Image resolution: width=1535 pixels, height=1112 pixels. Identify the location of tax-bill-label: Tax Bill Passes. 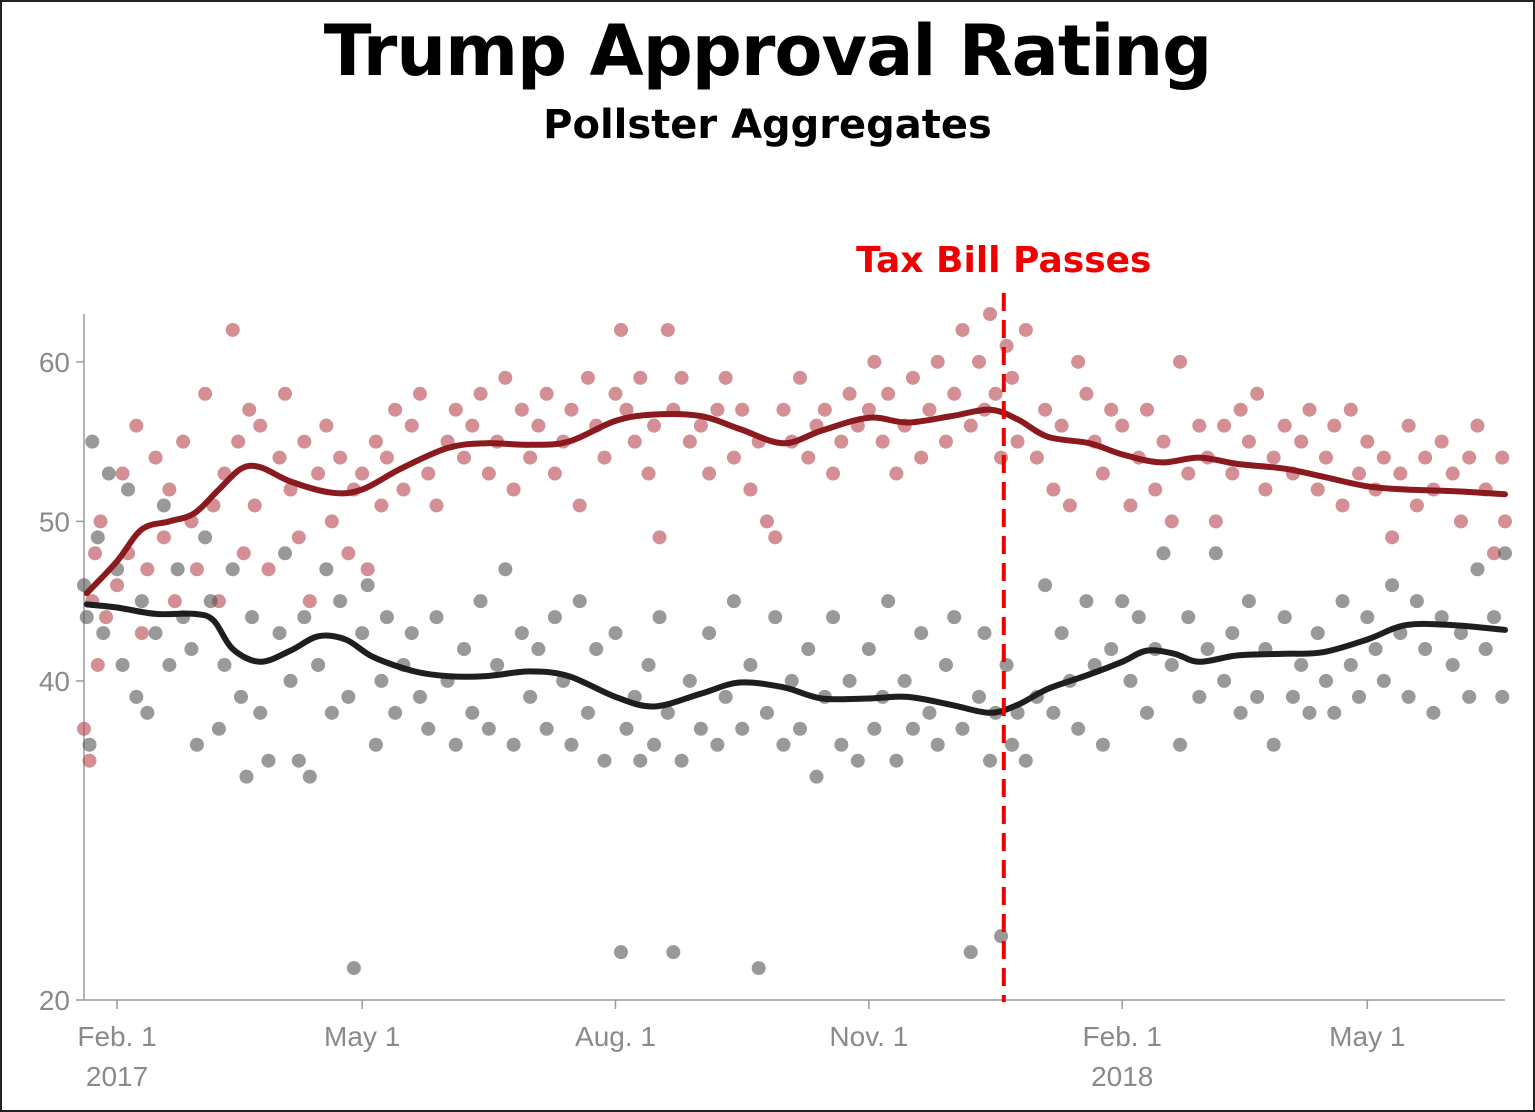
(1003, 260).